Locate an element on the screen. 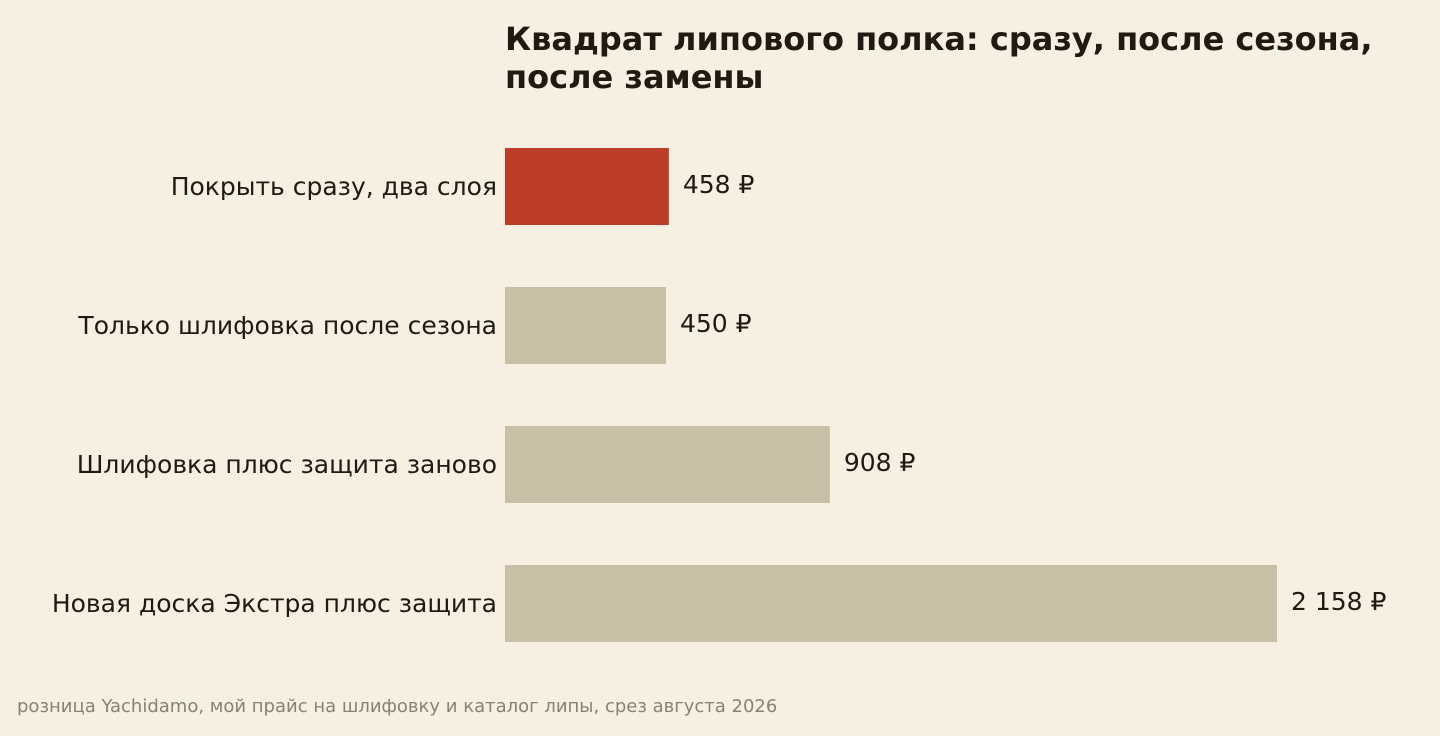 The height and width of the screenshot is (736, 1440). category-label: Только шлифовка после сезона is located at coordinates (287, 325).